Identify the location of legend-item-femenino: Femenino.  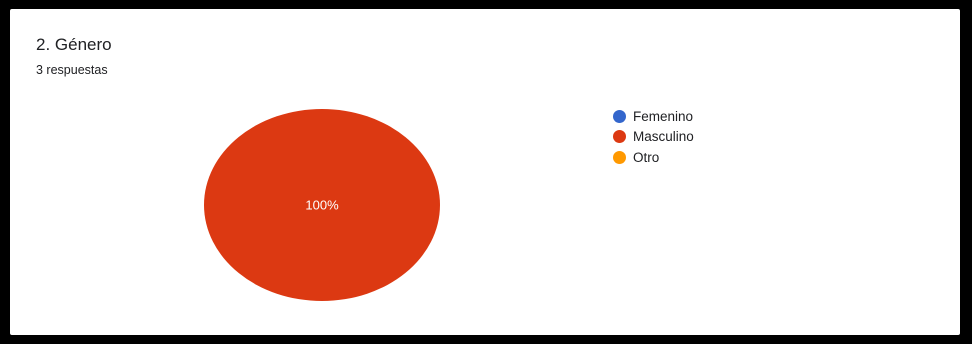
(653, 116).